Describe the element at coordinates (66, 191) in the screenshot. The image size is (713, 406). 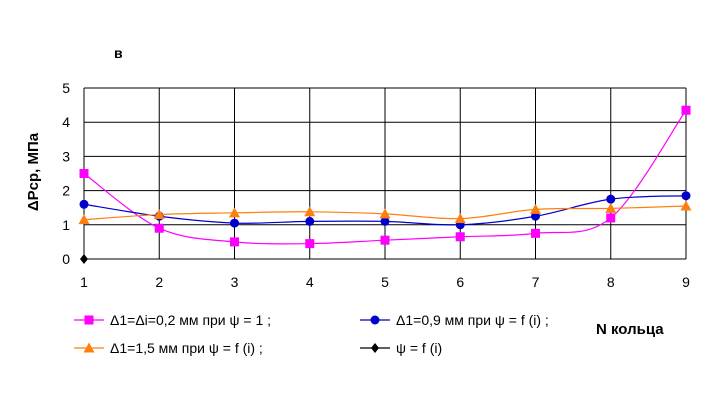
I see `y-tick-label: 2` at that location.